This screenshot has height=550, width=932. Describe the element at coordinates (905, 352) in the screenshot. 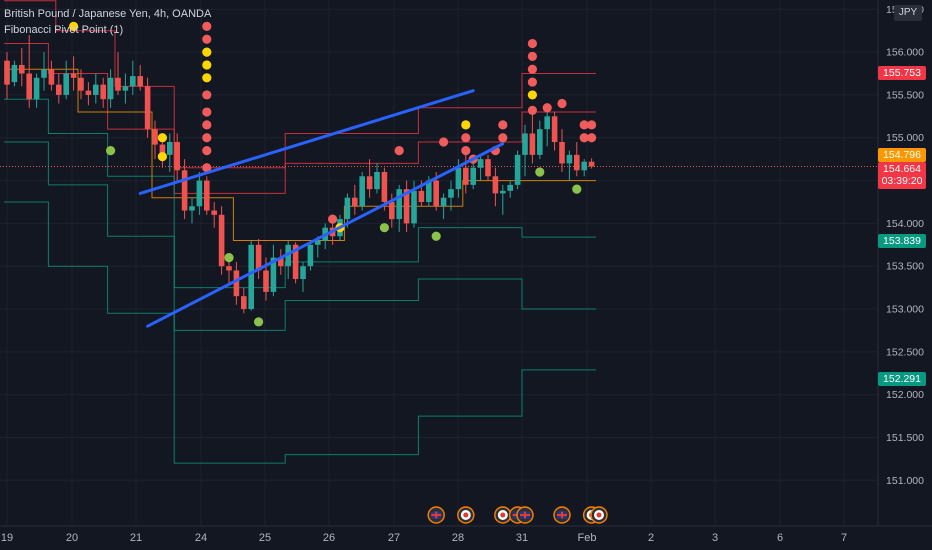

I see `y-tick-label: 152.500` at that location.